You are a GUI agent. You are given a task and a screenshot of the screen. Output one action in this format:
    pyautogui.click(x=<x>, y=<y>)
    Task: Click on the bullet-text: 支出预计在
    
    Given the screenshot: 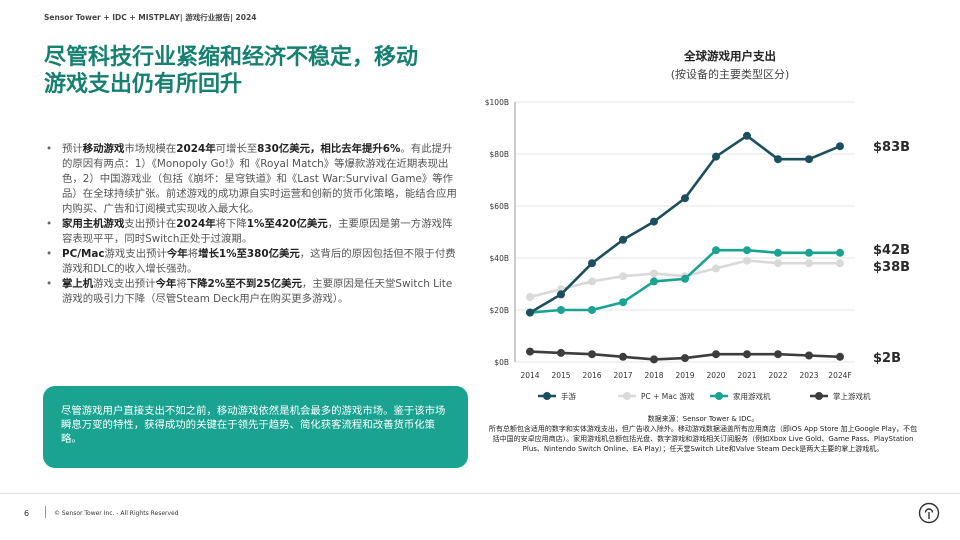 What is the action you would take?
    pyautogui.click(x=150, y=224)
    